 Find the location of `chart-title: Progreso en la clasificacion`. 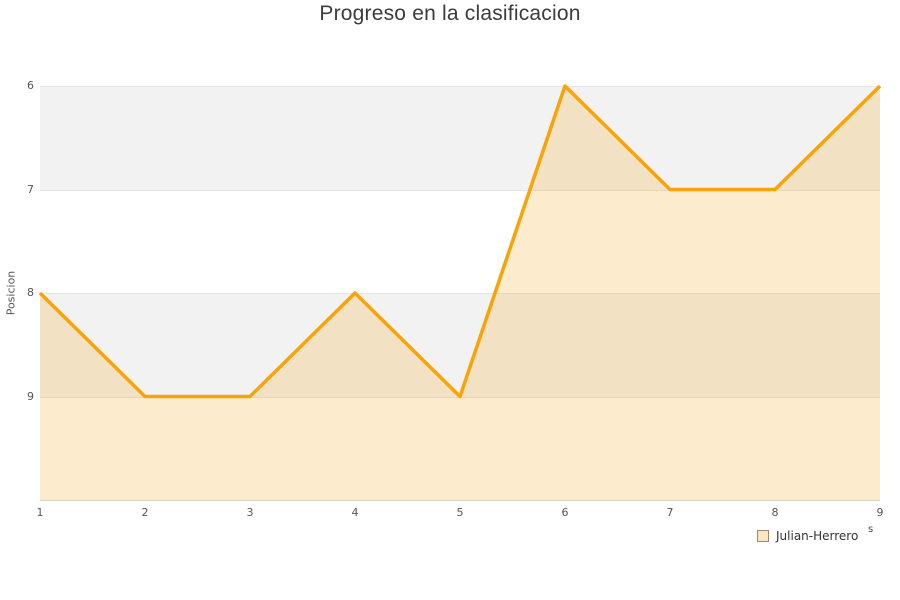

chart-title: Progreso en la clasificacion is located at coordinates (450, 13).